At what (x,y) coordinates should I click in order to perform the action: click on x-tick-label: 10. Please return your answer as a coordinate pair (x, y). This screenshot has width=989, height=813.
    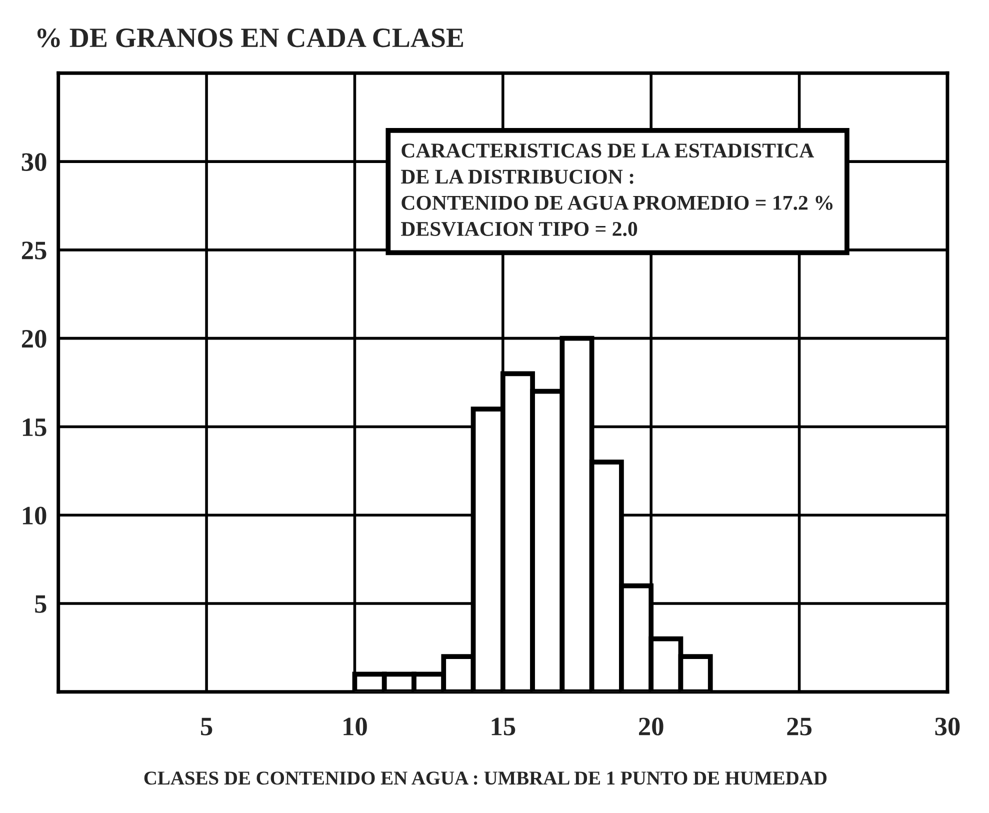
    Looking at the image, I should click on (355, 727).